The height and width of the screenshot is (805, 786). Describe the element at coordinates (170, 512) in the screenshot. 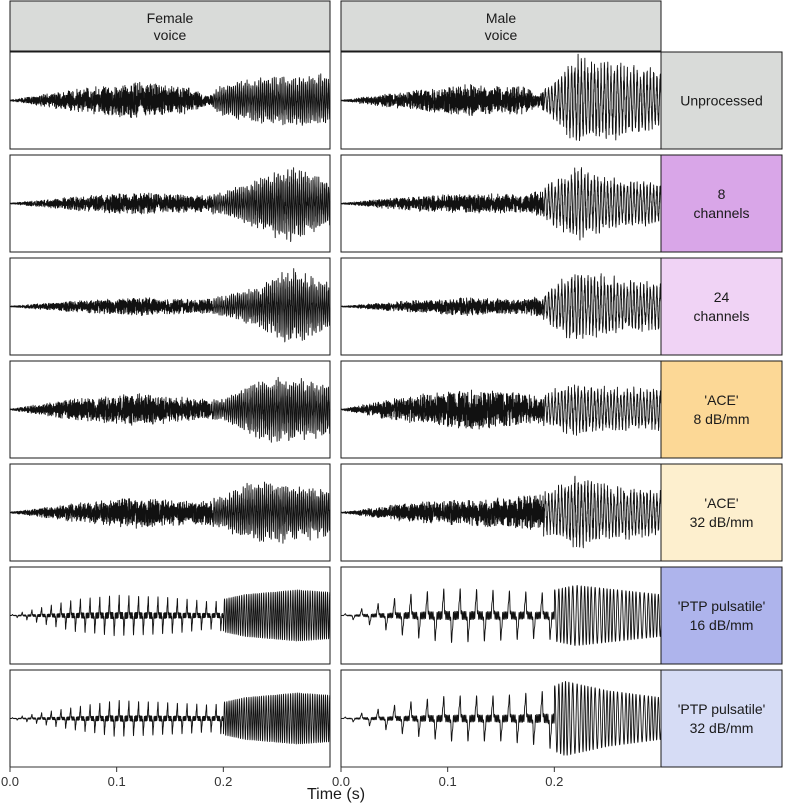

I see `waveform-ace32-female` at that location.